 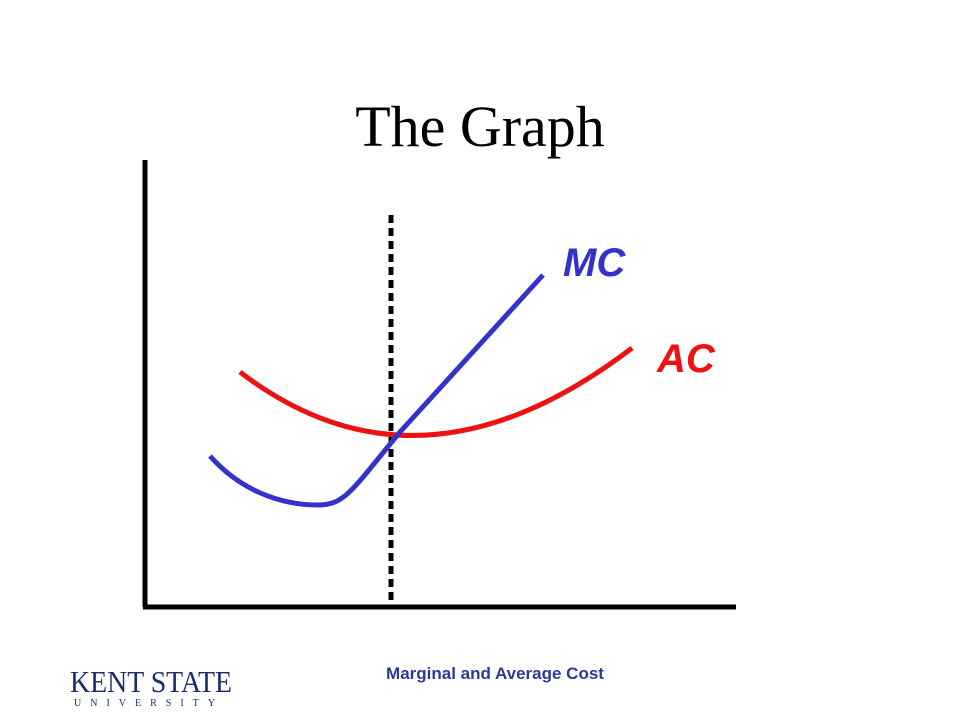 I want to click on slide-title: The Graph, so click(x=480, y=126).